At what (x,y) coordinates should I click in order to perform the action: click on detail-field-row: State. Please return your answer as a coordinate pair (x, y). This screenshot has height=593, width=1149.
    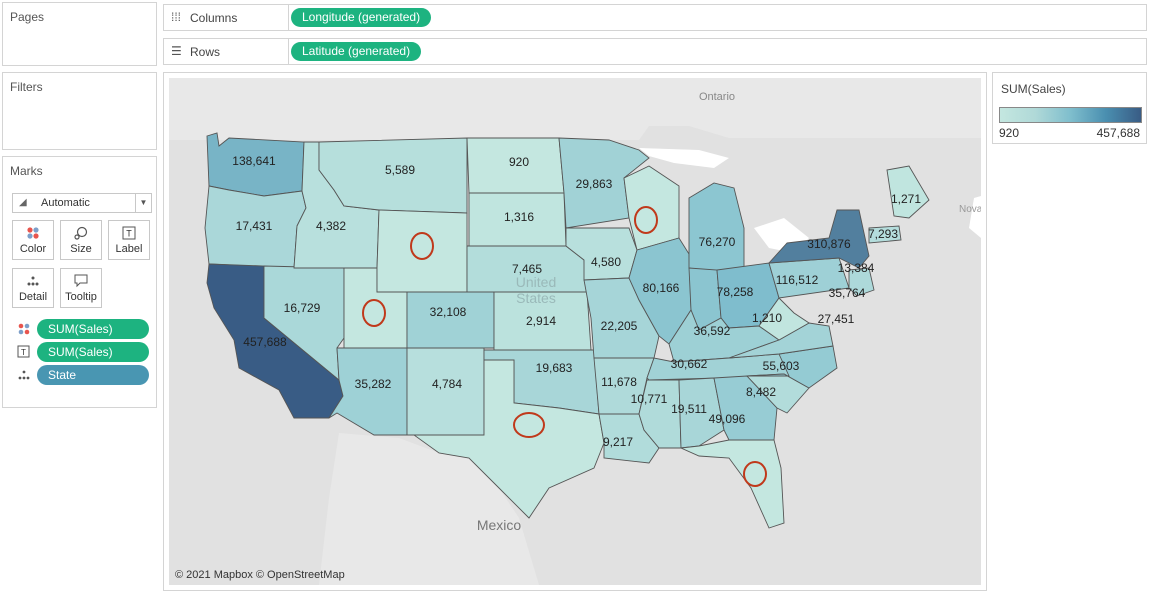
    Looking at the image, I should click on (82, 375).